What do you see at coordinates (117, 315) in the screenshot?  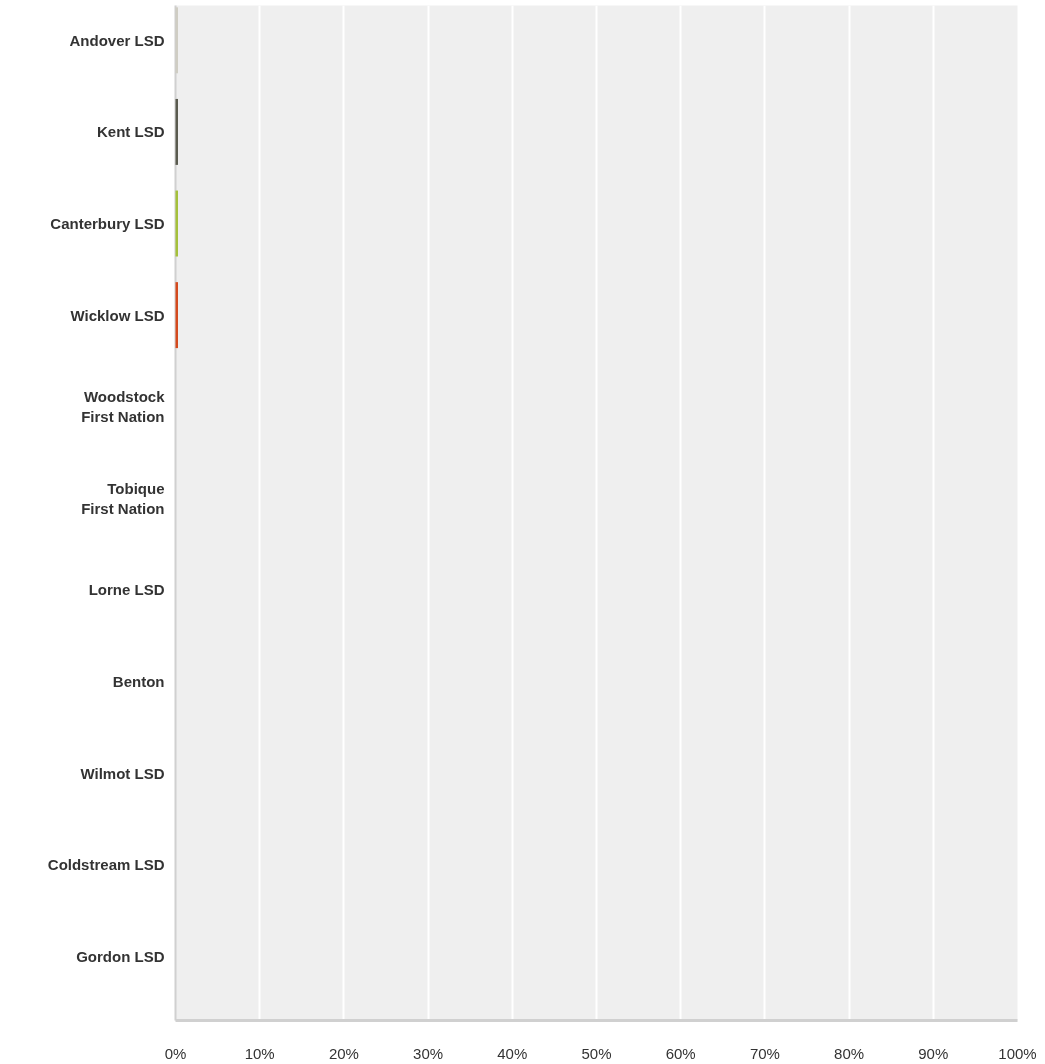 I see `y-tick-label: Wicklow LSD` at bounding box center [117, 315].